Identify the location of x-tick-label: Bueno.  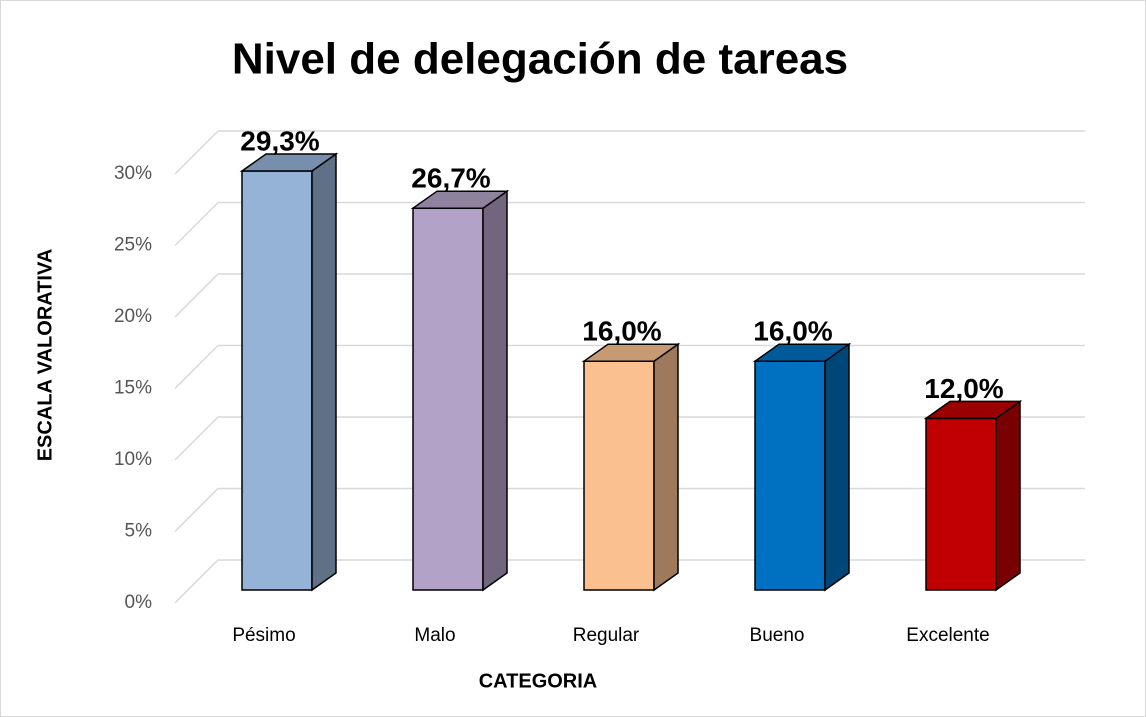
(777, 635).